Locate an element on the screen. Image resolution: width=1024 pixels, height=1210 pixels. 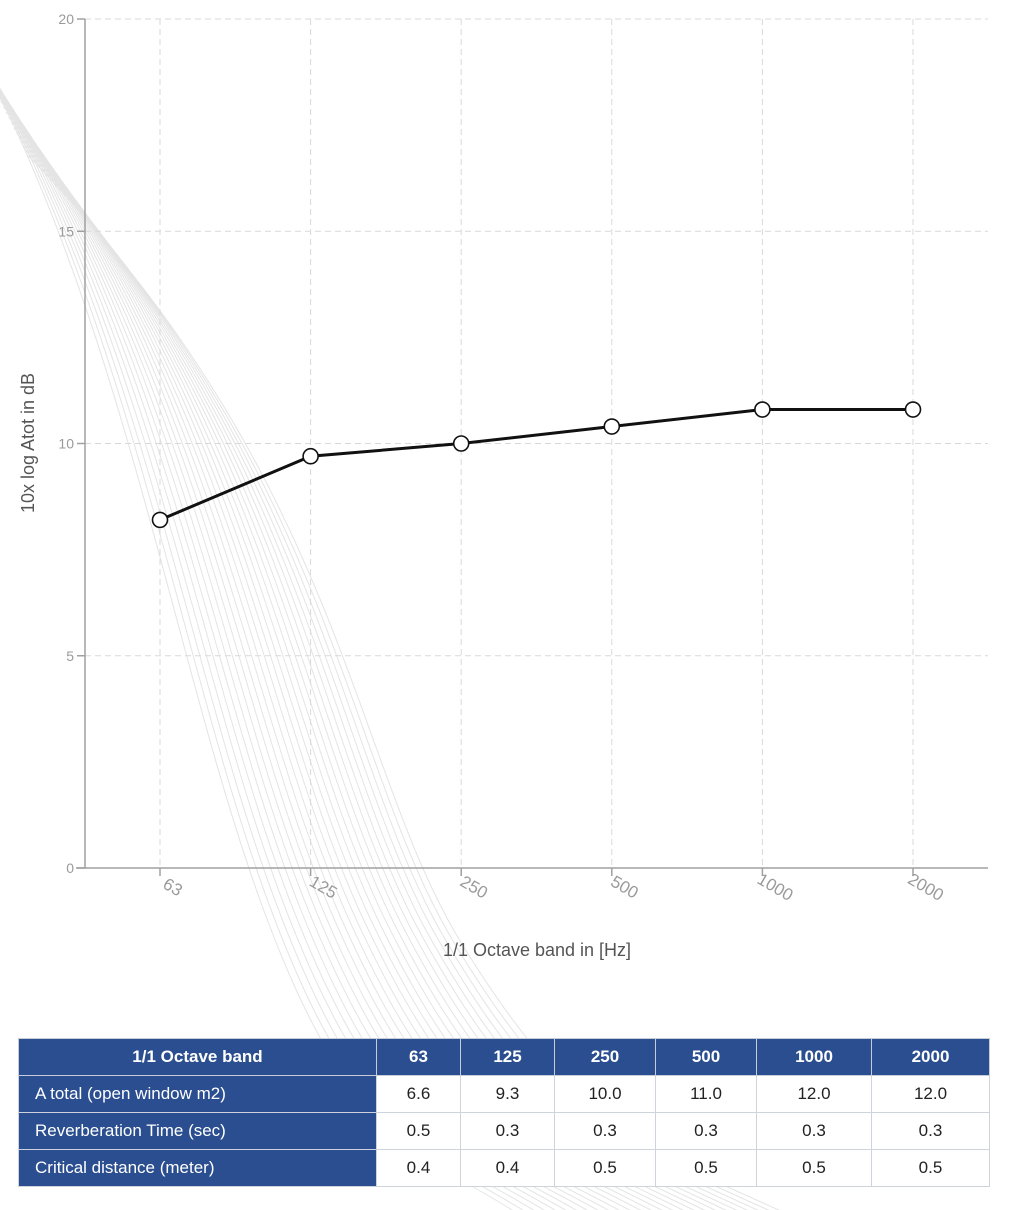
series-layer is located at coordinates (536, 465).